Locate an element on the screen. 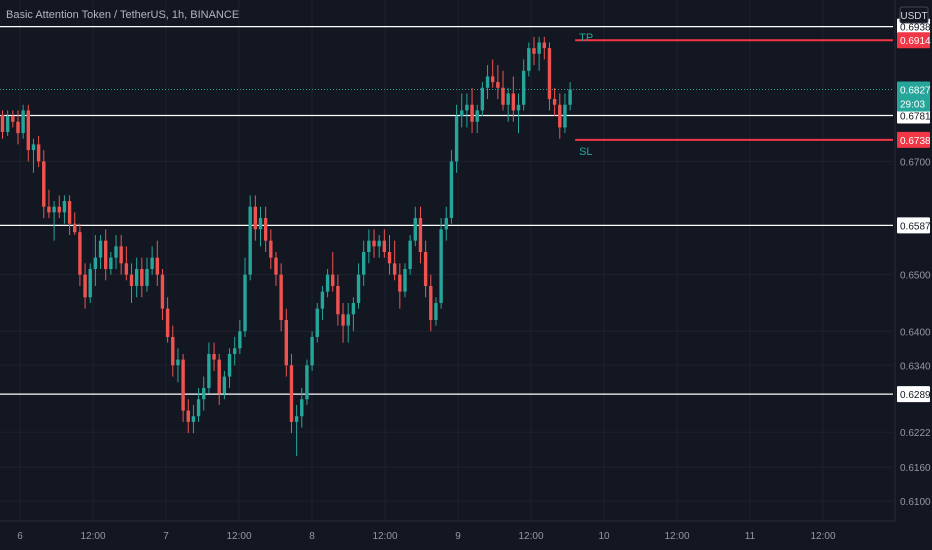  level-tag: 0.6781 is located at coordinates (915, 117).